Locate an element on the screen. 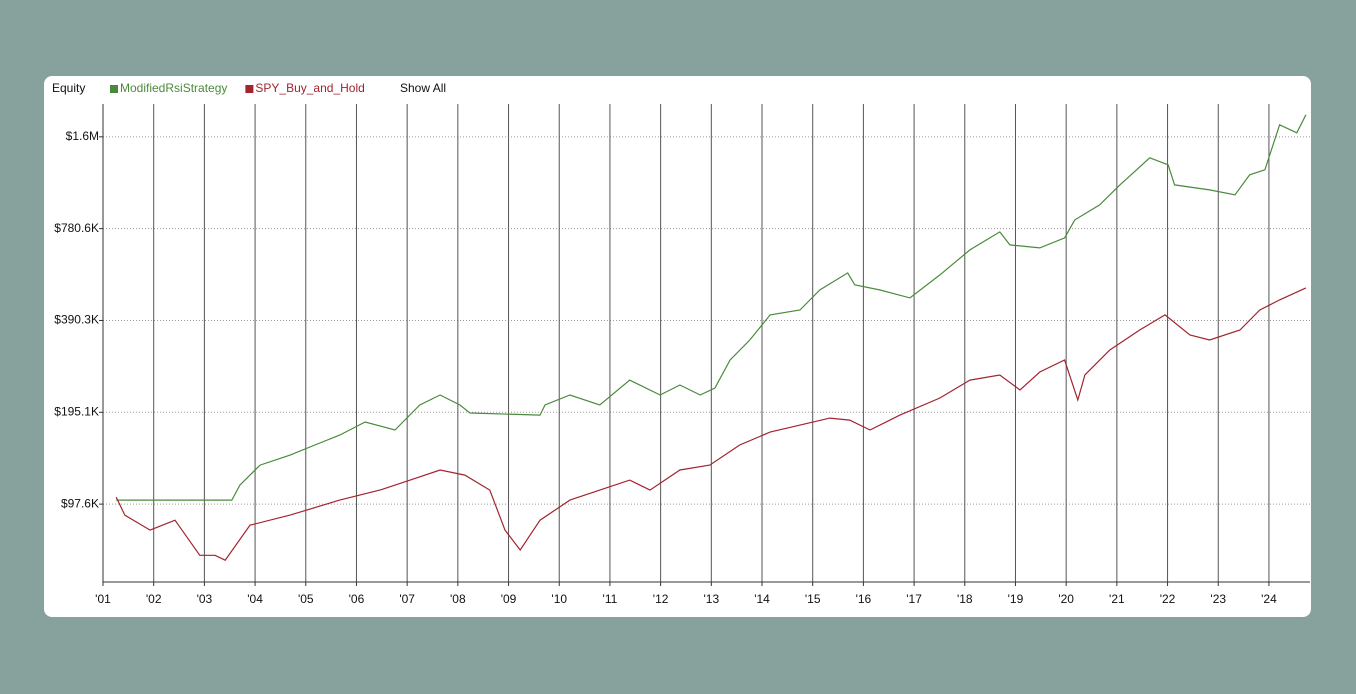  x-tick-label: '16 is located at coordinates (864, 599).